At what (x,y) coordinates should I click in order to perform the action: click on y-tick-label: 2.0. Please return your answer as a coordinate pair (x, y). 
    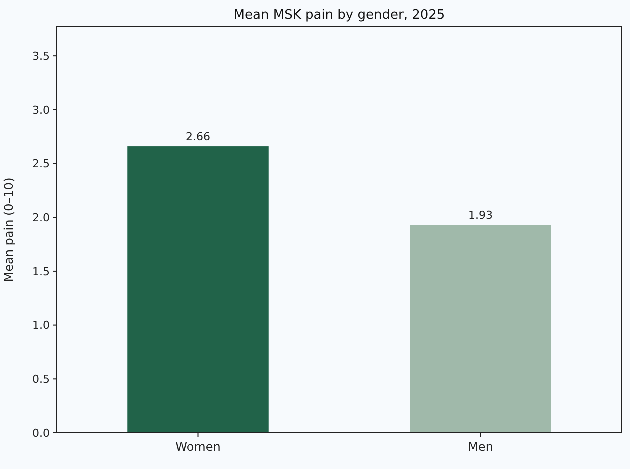
    Looking at the image, I should click on (41, 217).